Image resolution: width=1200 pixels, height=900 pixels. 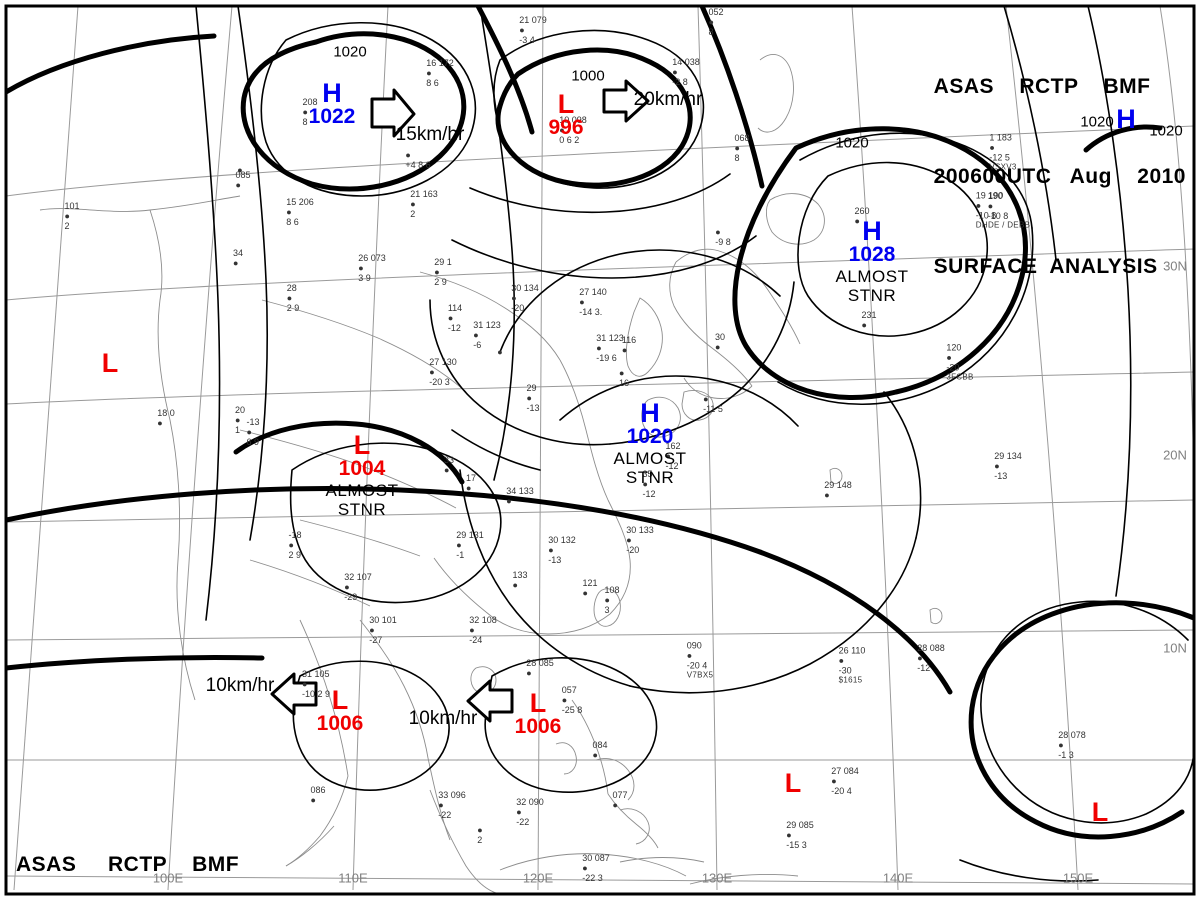 I want to click on isobar-label: 1000, so click(x=588, y=76).